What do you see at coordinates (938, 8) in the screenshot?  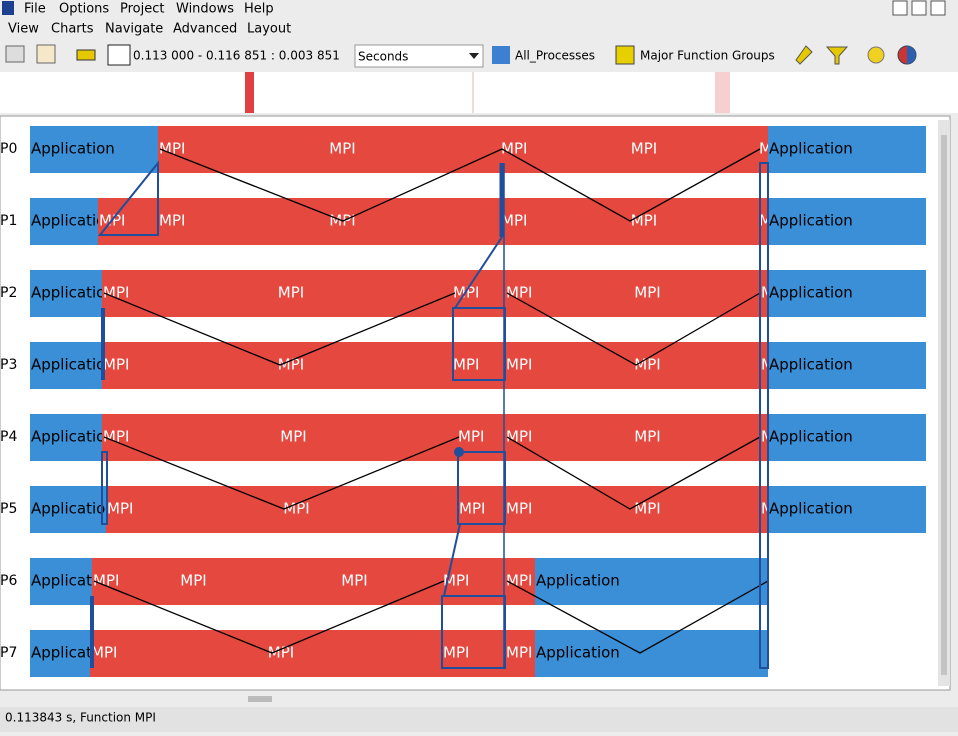 I see `close-button` at bounding box center [938, 8].